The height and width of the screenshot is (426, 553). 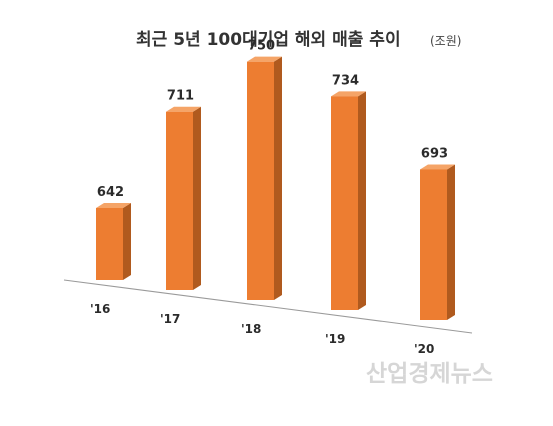 I want to click on value-label-2: 711, so click(x=180, y=96).